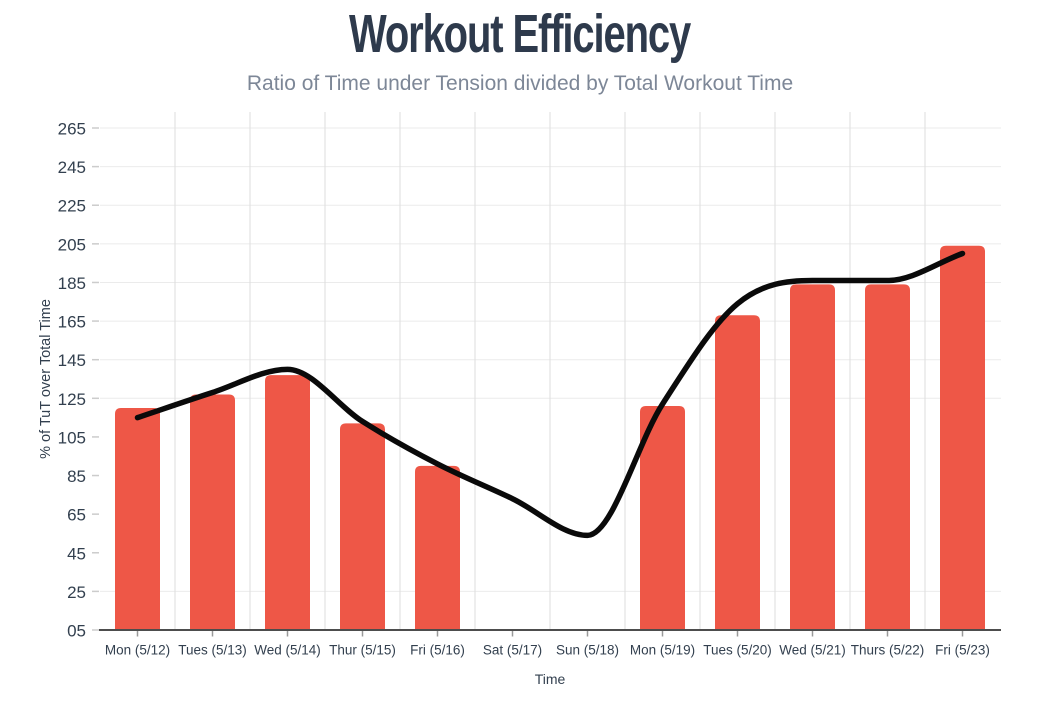  What do you see at coordinates (737, 650) in the screenshot?
I see `x-tick-label: Tues (5/20)` at bounding box center [737, 650].